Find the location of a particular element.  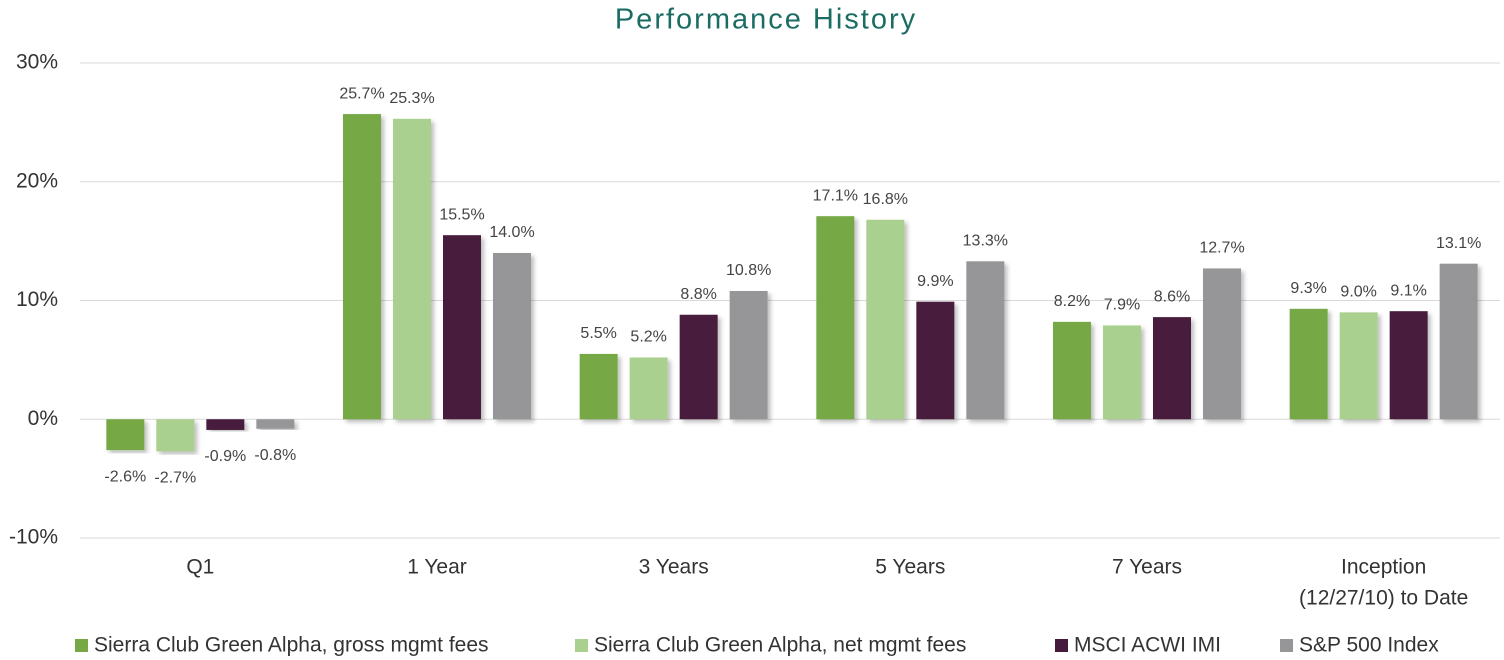

value-label: 9.3% is located at coordinates (1308, 288).